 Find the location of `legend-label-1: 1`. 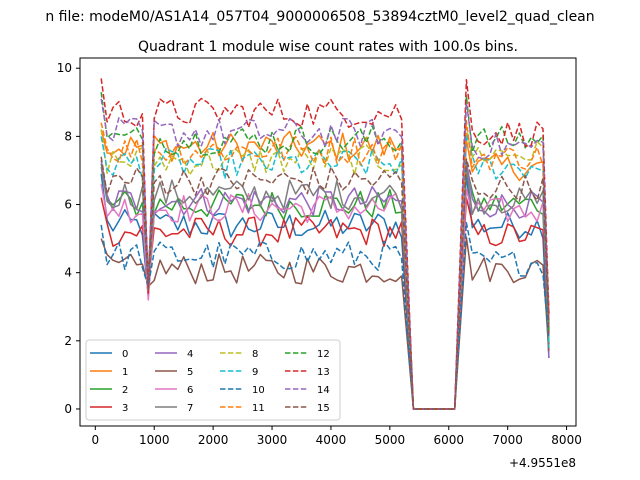

legend-label-1: 1 is located at coordinates (125, 372).